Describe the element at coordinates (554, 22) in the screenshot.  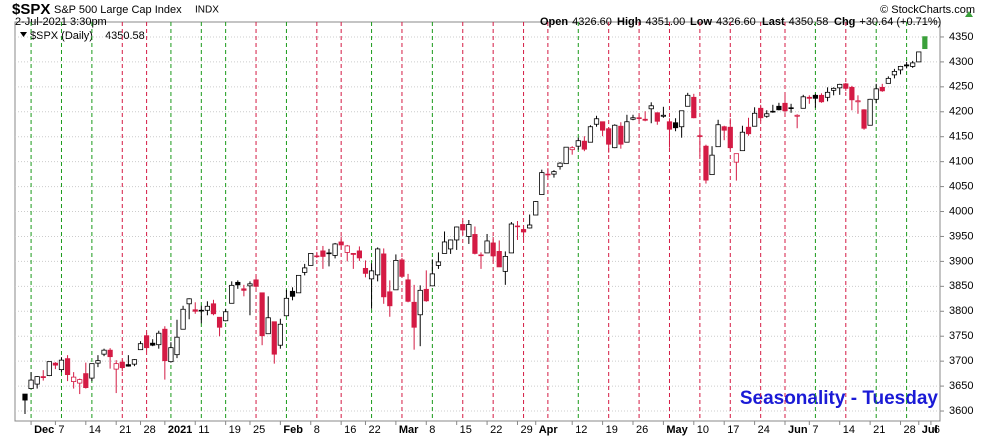
I see `quote-label: Open` at that location.